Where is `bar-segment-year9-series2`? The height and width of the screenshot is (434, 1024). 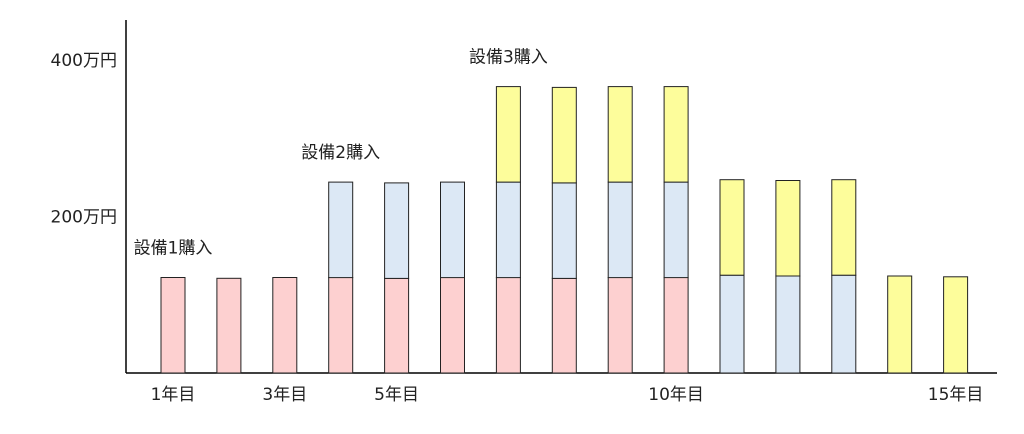 bar-segment-year9-series2 is located at coordinates (620, 230).